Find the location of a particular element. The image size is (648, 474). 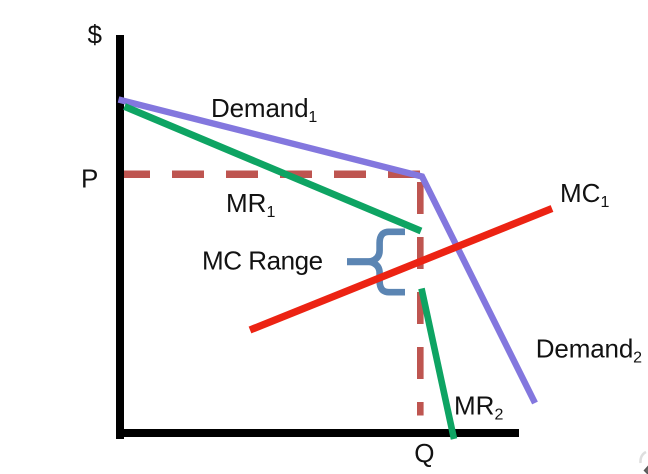

svg-text: Demand2 is located at coordinates (589, 350).